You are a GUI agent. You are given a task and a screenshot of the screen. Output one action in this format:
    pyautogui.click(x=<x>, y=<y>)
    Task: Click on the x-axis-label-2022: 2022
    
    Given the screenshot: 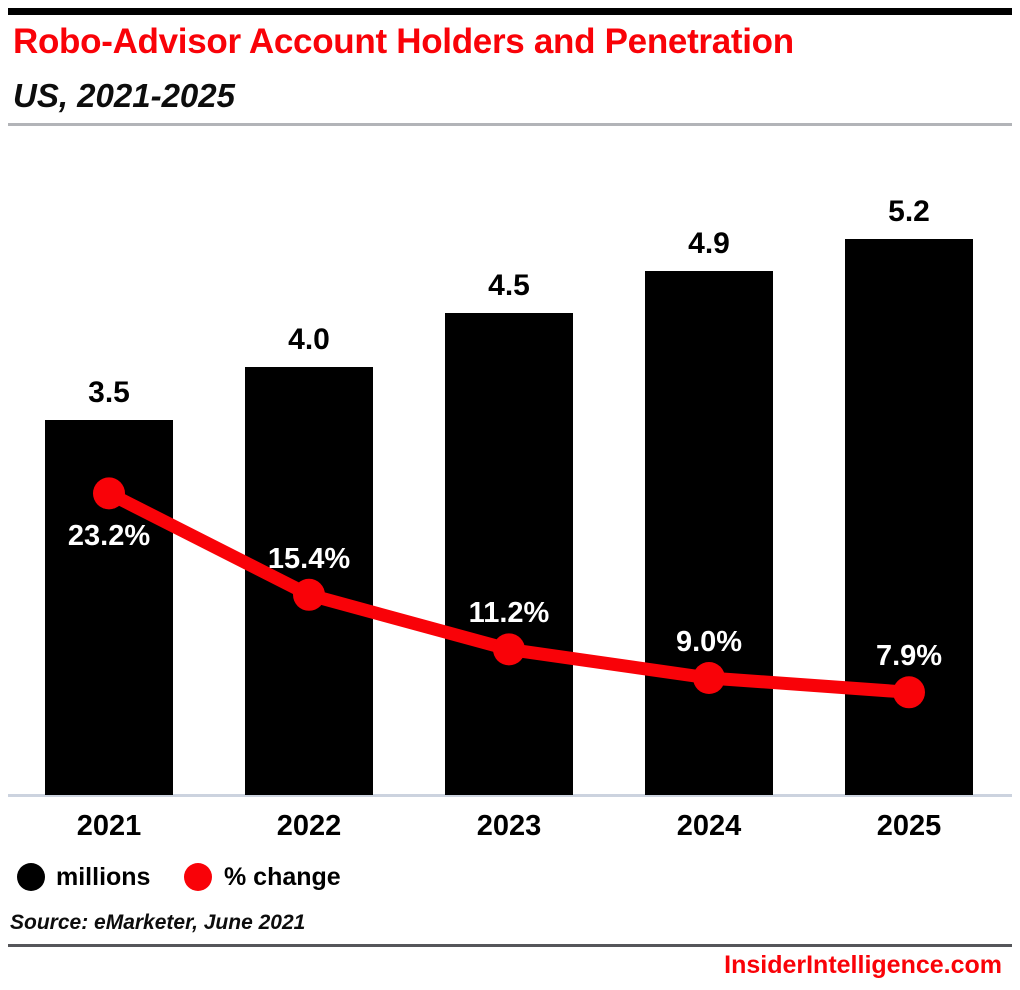 What is the action you would take?
    pyautogui.click(x=309, y=826)
    